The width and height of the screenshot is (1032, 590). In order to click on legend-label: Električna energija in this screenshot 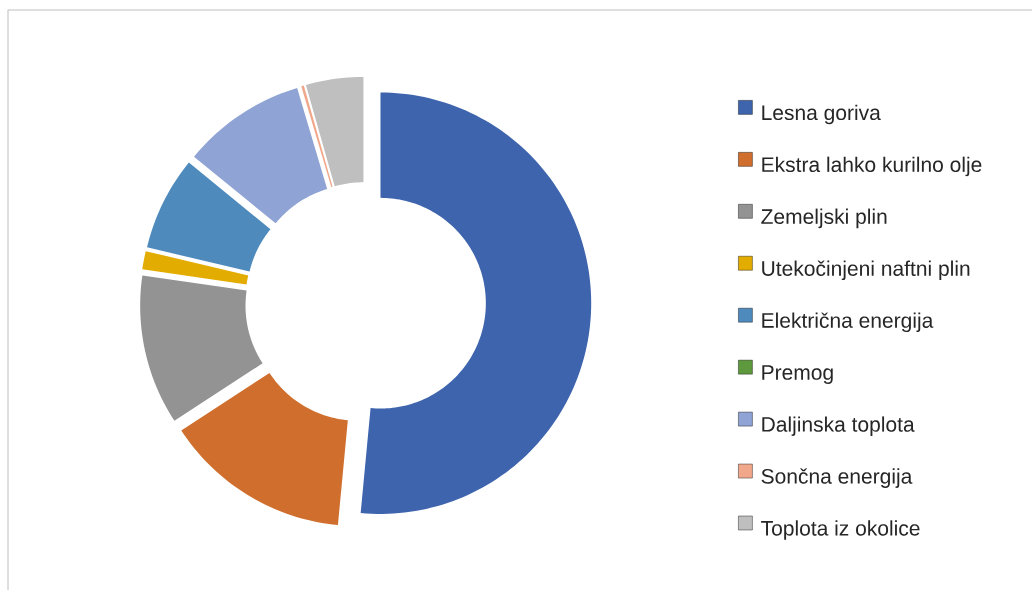, I will do `click(848, 322)`.